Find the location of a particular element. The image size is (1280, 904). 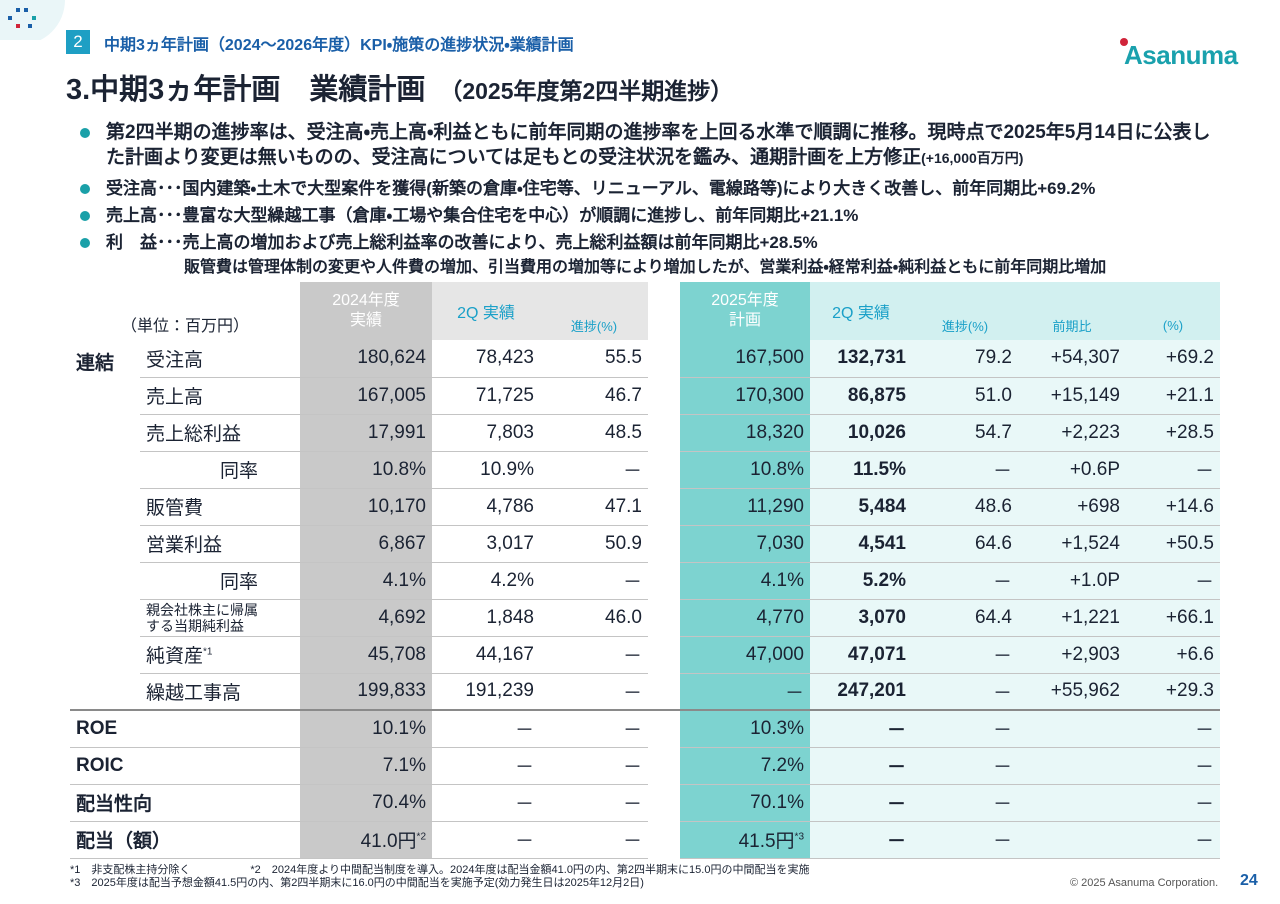

row-label: 営業利益 is located at coordinates (220, 544).